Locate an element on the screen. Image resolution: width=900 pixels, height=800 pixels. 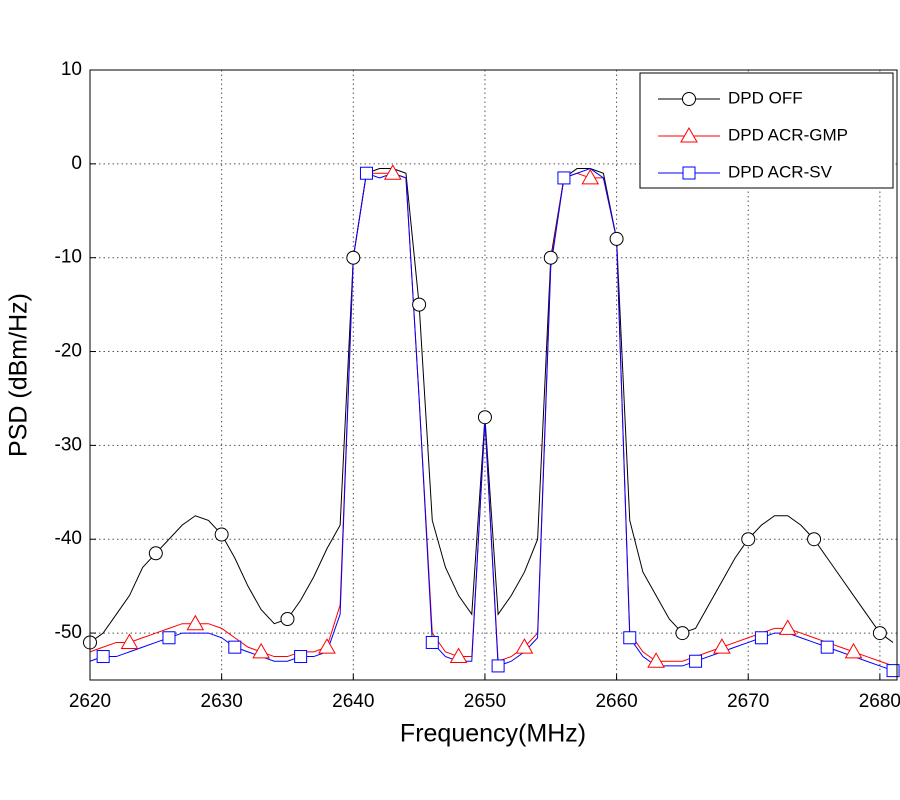
legend: DPD OFF DPD ACR-GMP DPD ACR-SV is located at coordinates (766, 130).